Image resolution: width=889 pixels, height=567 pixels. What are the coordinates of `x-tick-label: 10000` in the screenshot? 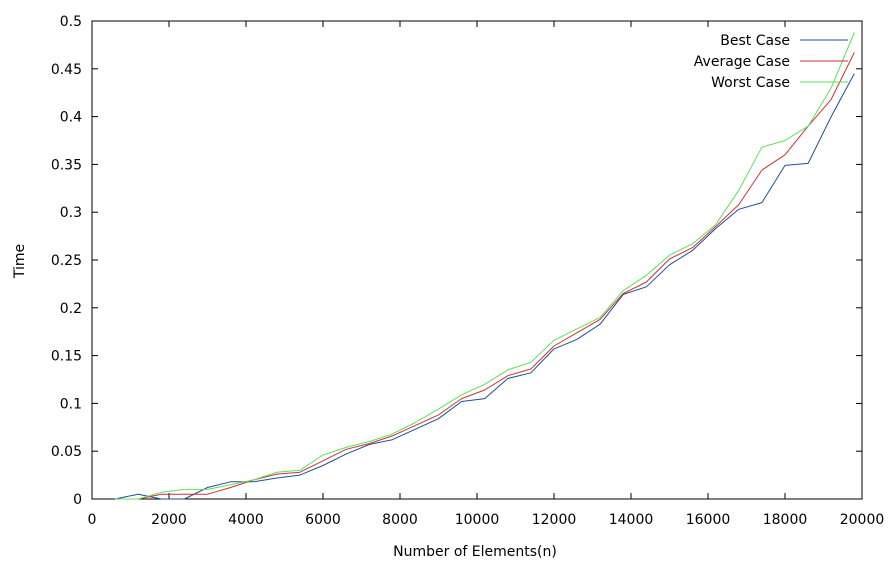 It's located at (477, 520).